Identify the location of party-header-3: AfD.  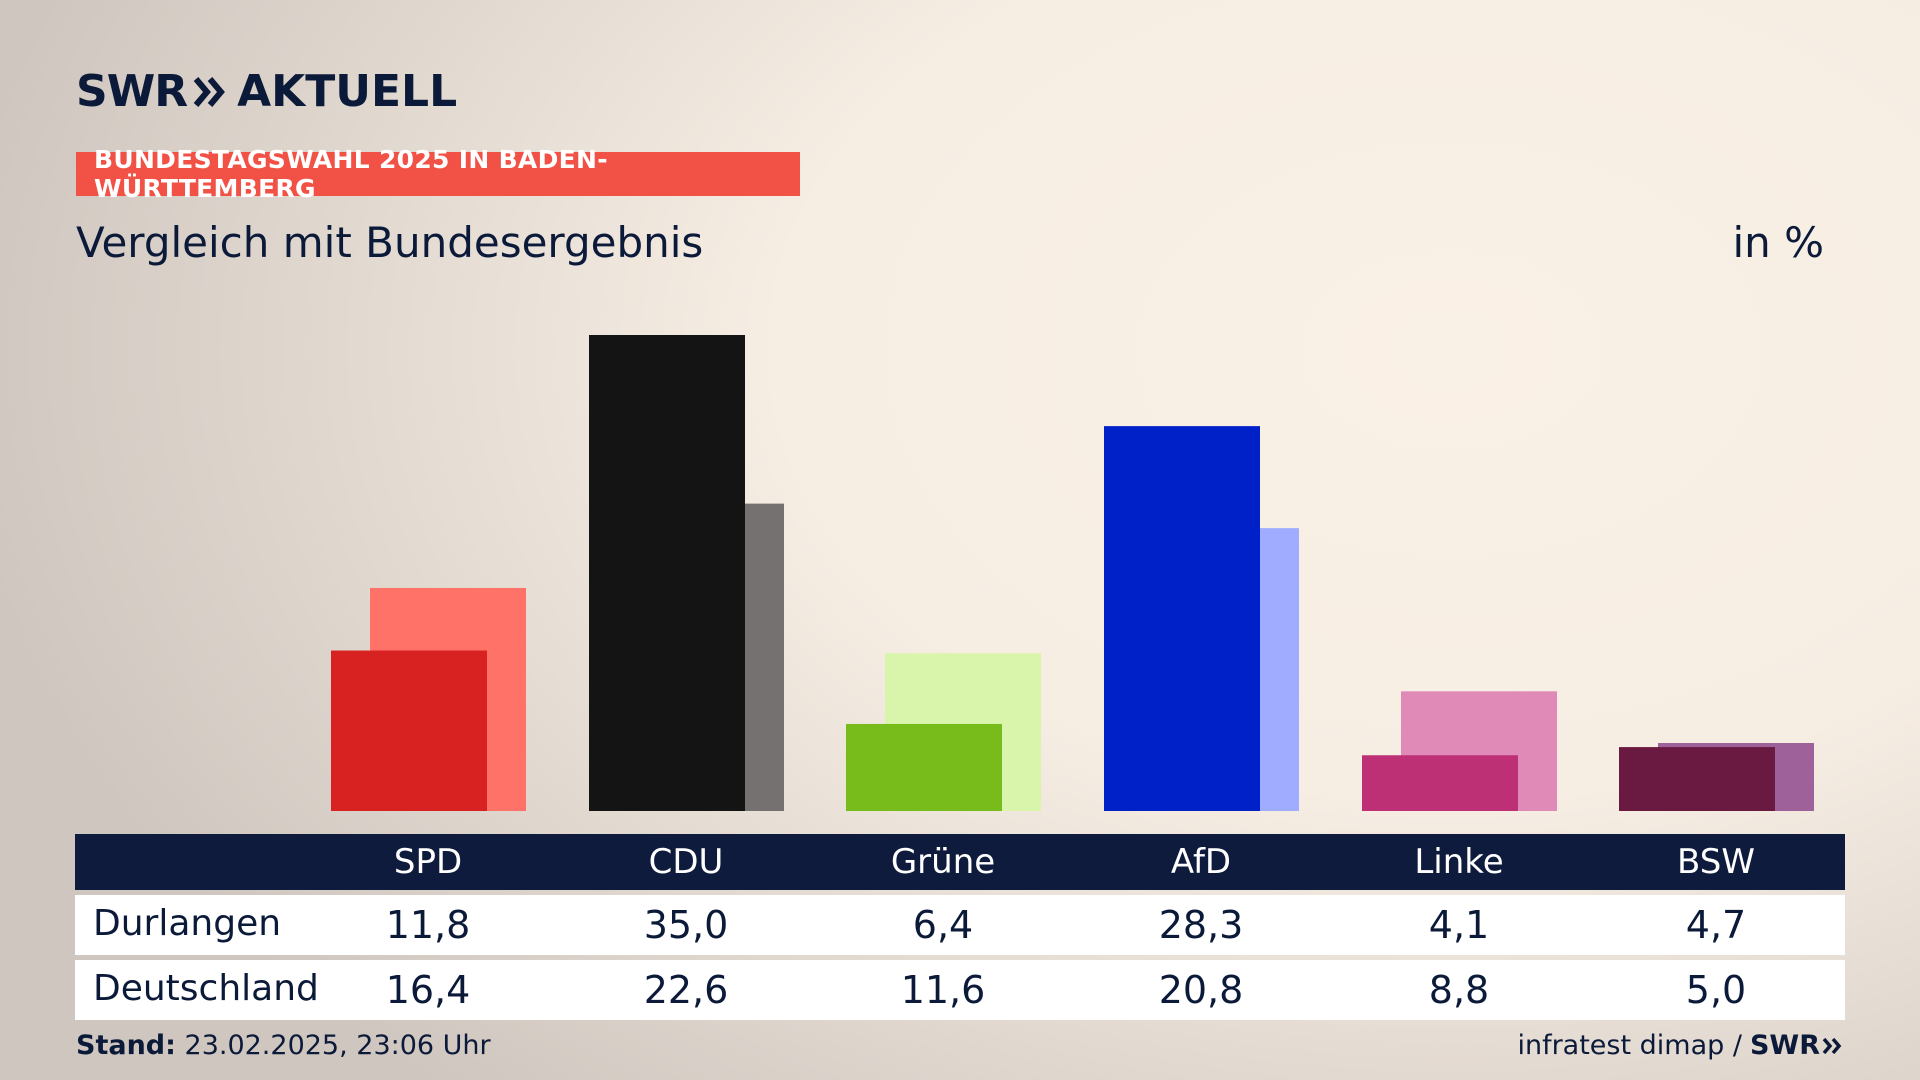
(1201, 862).